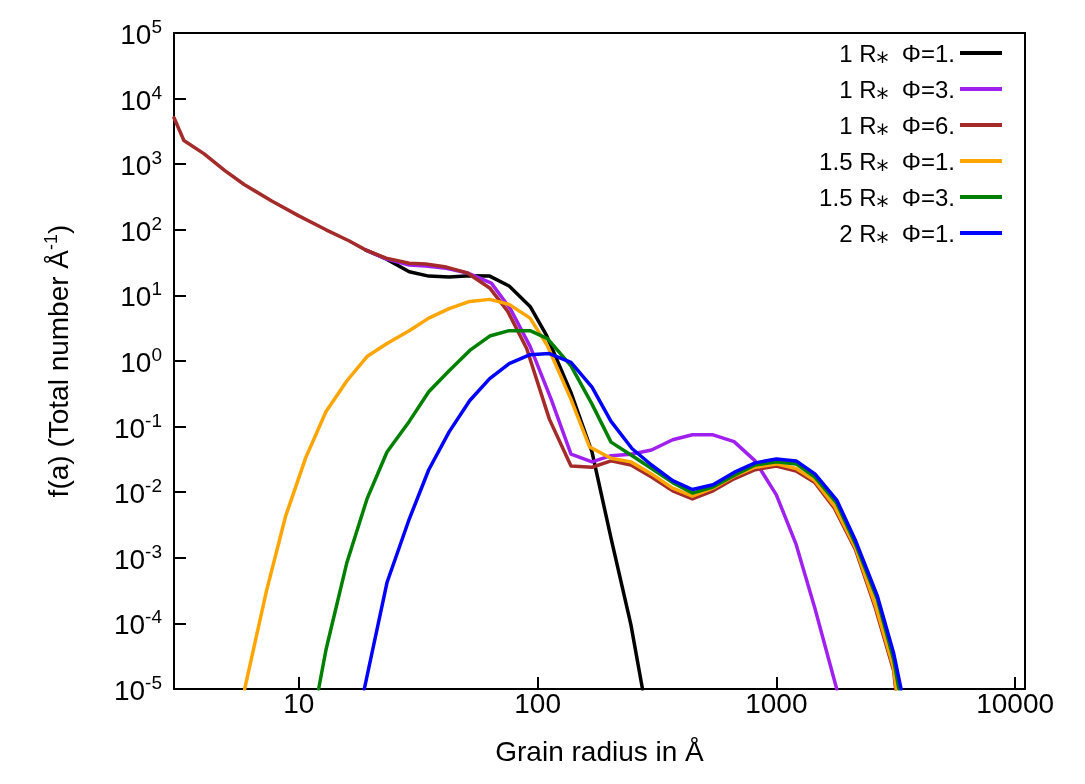 This screenshot has width=1085, height=784. Describe the element at coordinates (141, 164) in the screenshot. I see `y-tick-label: 10$^{3}$` at that location.